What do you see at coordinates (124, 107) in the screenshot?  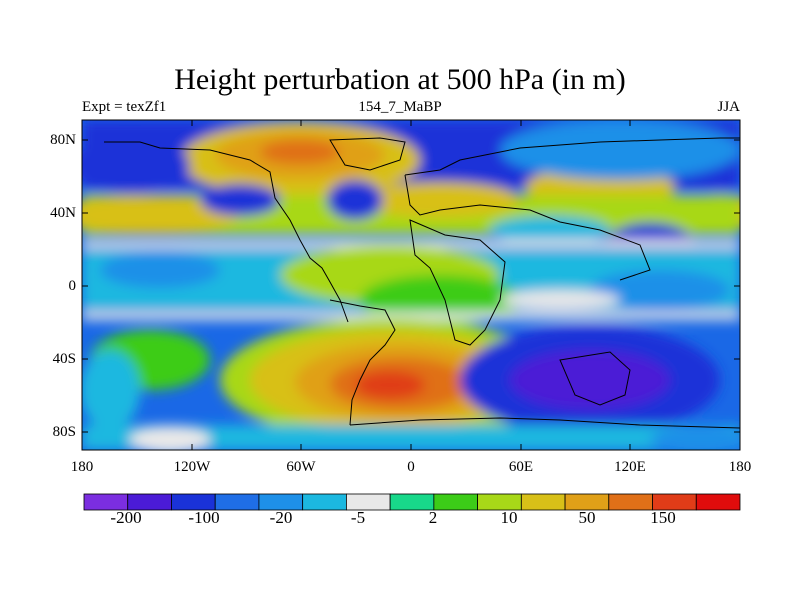 I see `experiment-label: Expt = texZf1` at bounding box center [124, 107].